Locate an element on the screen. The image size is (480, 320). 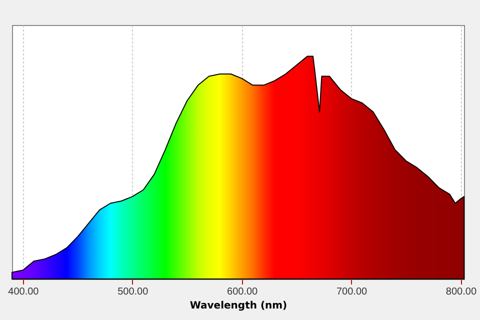
x-tick-label: 700.00 is located at coordinates (352, 292).